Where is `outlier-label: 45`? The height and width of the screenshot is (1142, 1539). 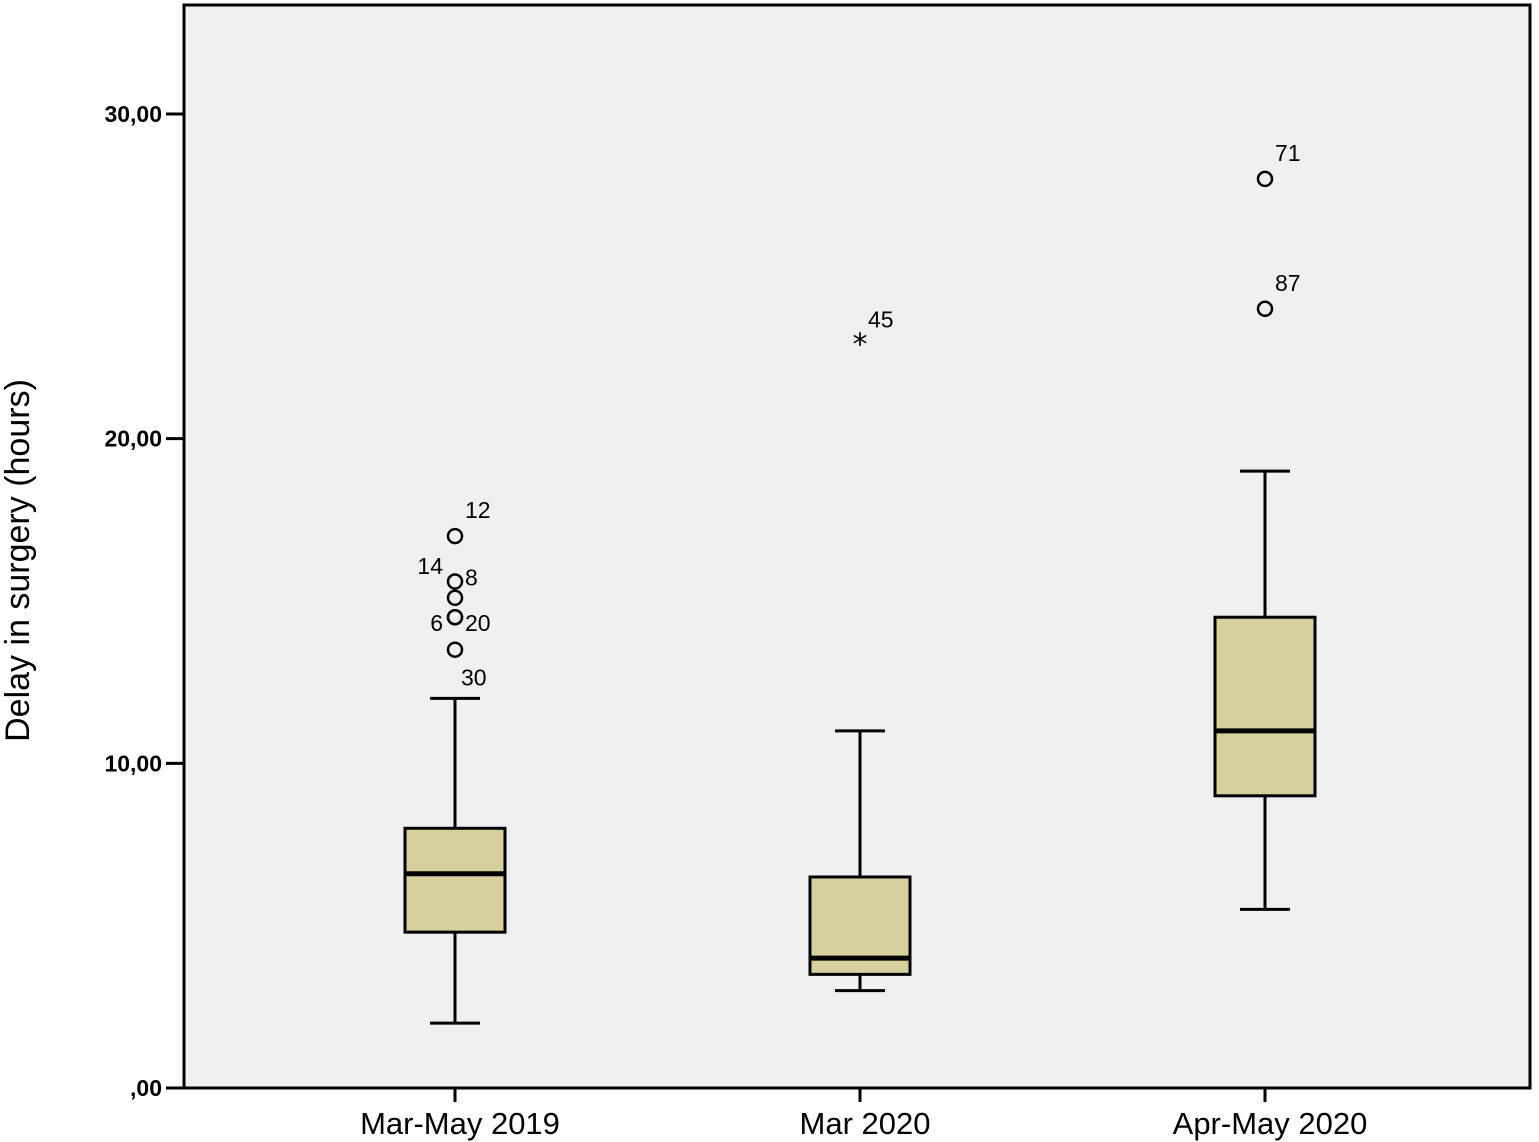 outlier-label: 45 is located at coordinates (881, 319).